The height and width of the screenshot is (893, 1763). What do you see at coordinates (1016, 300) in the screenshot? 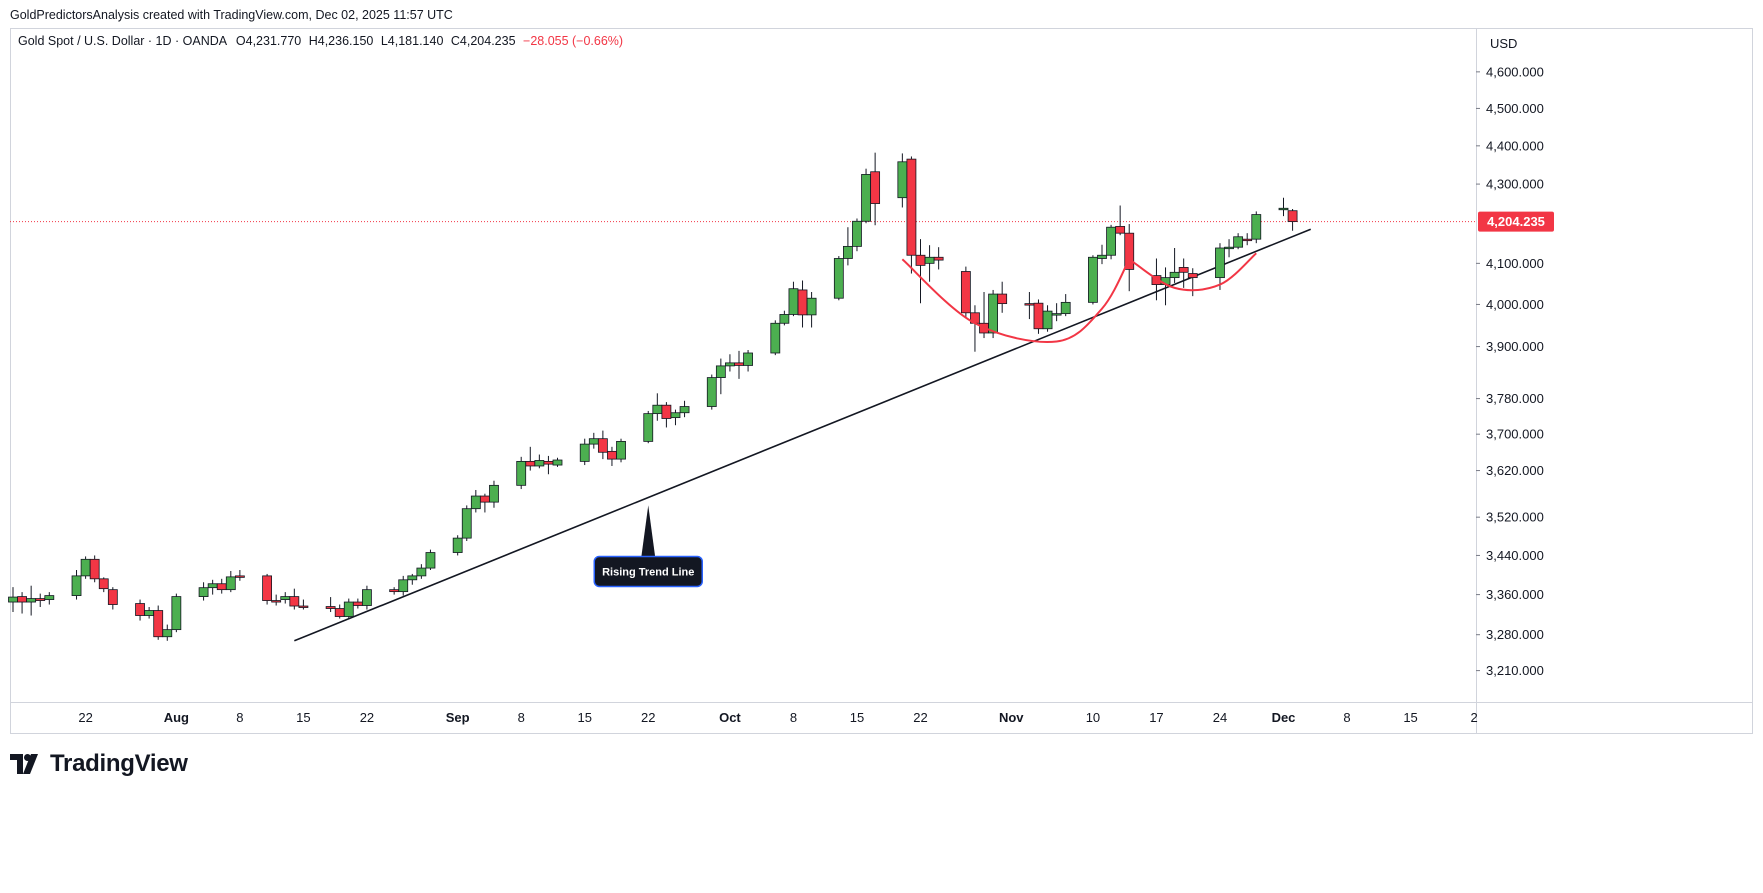
I see `cup-curve` at bounding box center [1016, 300].